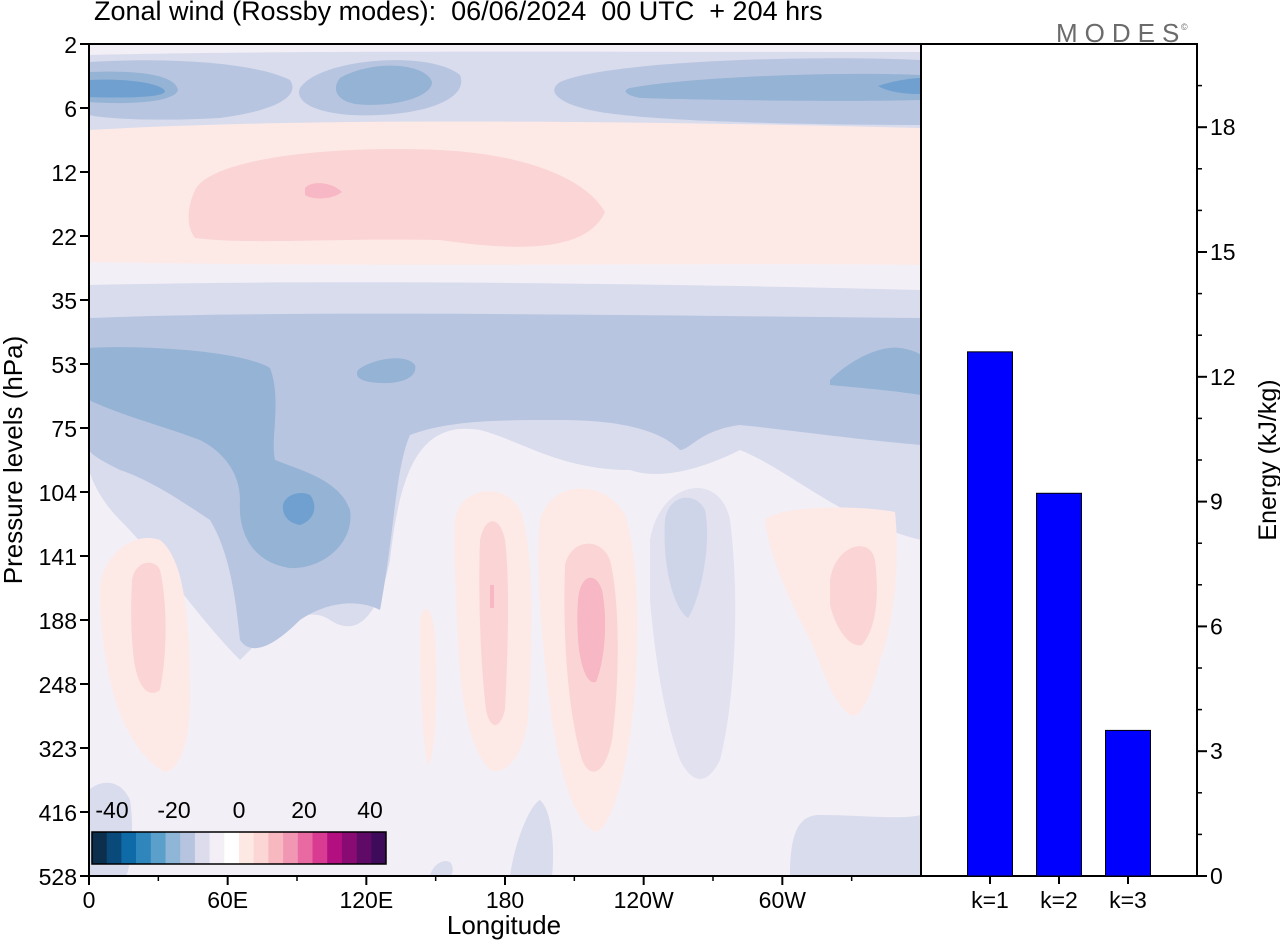 Image resolution: width=1280 pixels, height=942 pixels. Describe the element at coordinates (1223, 252) in the screenshot. I see `energy-tick-label: 15` at that location.